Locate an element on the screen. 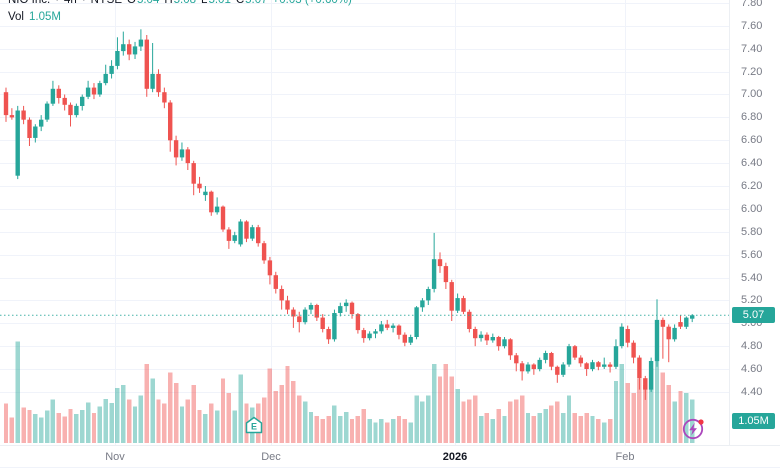 The image size is (780, 470). boost-lightning-icon is located at coordinates (694, 431).